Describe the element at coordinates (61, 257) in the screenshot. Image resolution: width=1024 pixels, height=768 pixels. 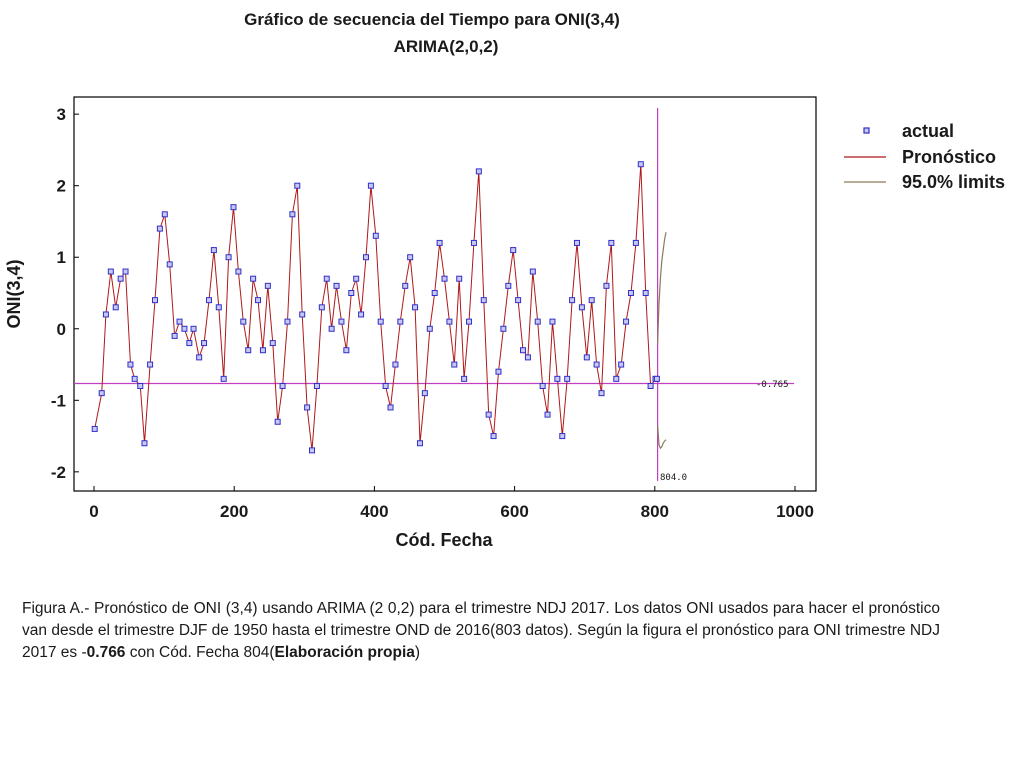
I see `y-tick-label: 1` at that location.